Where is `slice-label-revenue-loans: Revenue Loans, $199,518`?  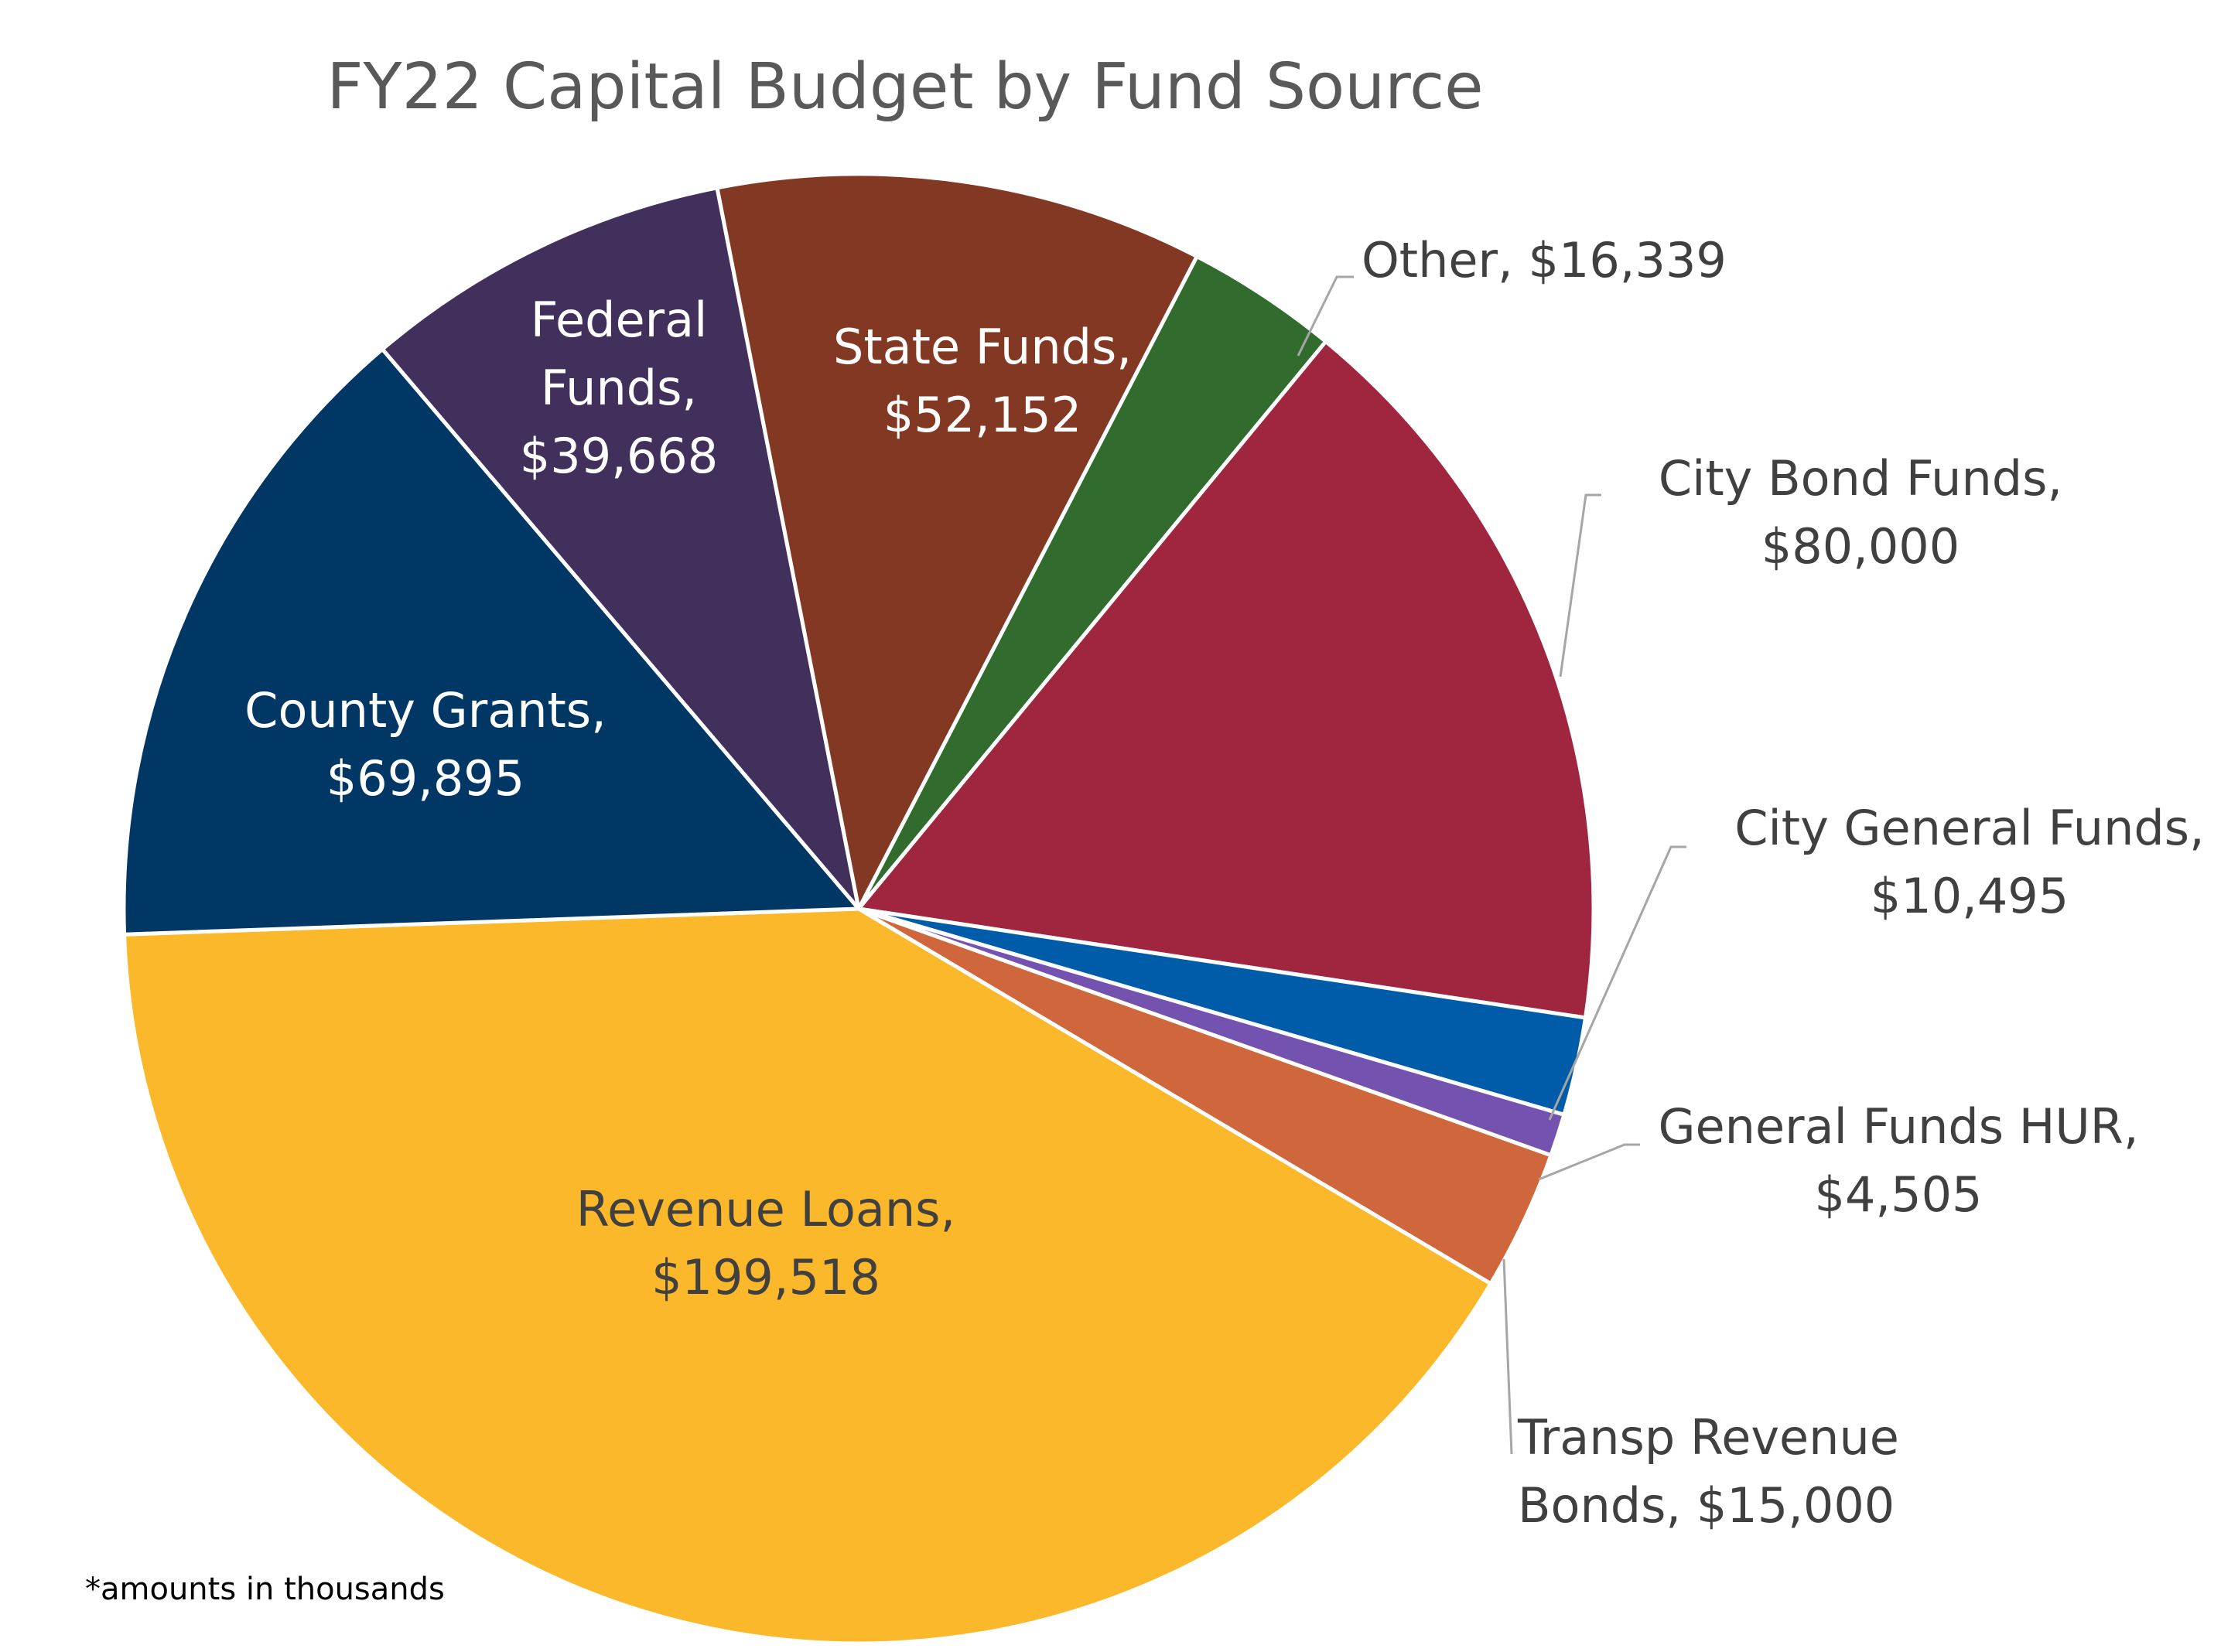 slice-label-revenue-loans: Revenue Loans, $199,518 is located at coordinates (765, 1243).